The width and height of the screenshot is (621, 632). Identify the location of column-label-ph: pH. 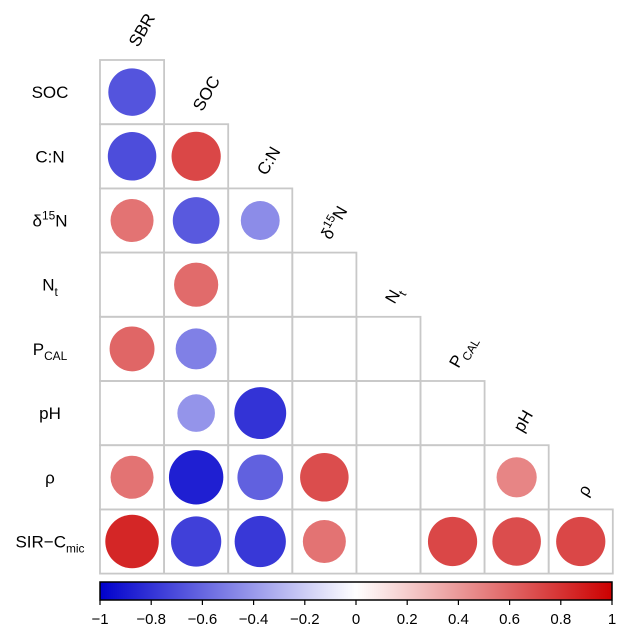
(523, 421).